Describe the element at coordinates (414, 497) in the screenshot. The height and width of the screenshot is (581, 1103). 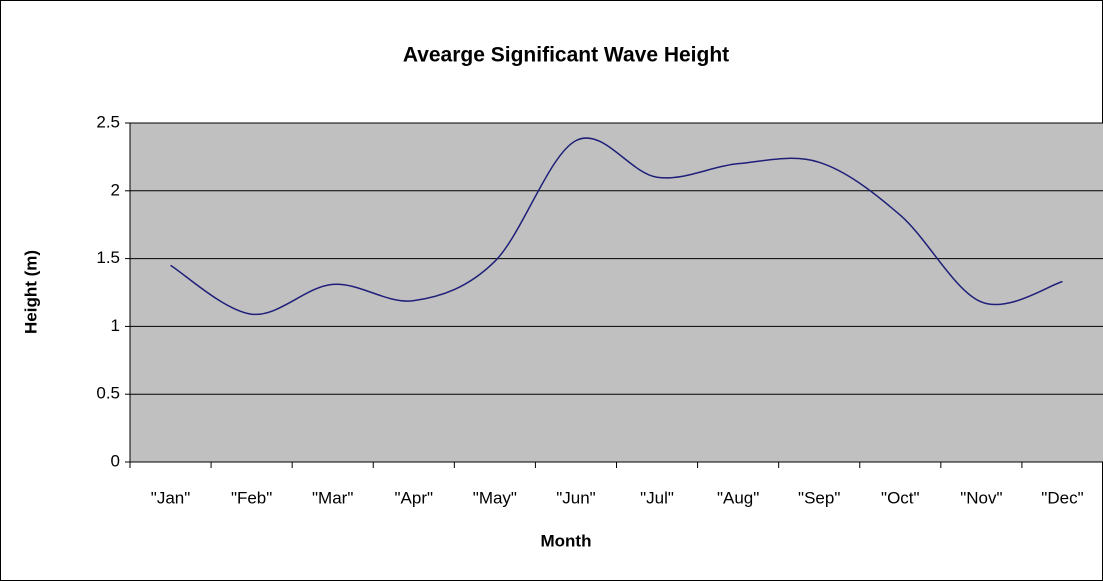
I see `x-tick-label: "Apr"` at that location.